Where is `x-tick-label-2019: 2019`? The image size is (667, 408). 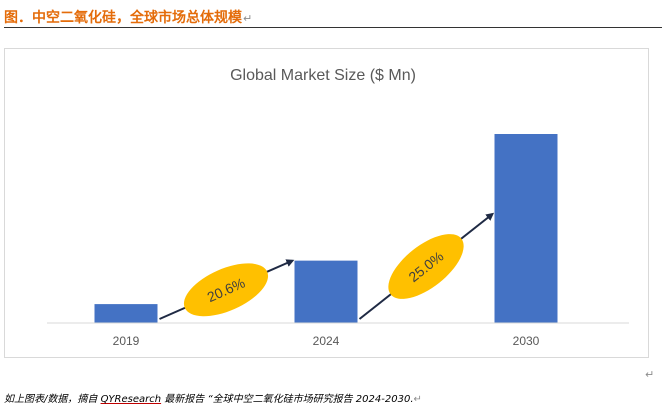 x-tick-label-2019: 2019 is located at coordinates (126, 341).